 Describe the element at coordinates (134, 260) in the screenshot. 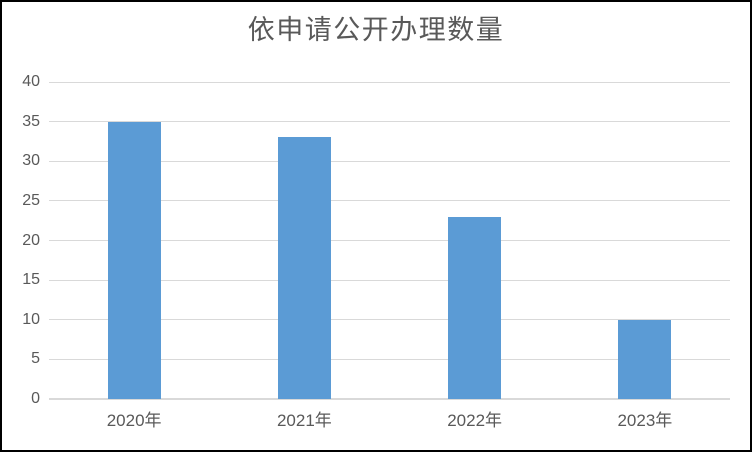

I see `bar-2020年` at that location.